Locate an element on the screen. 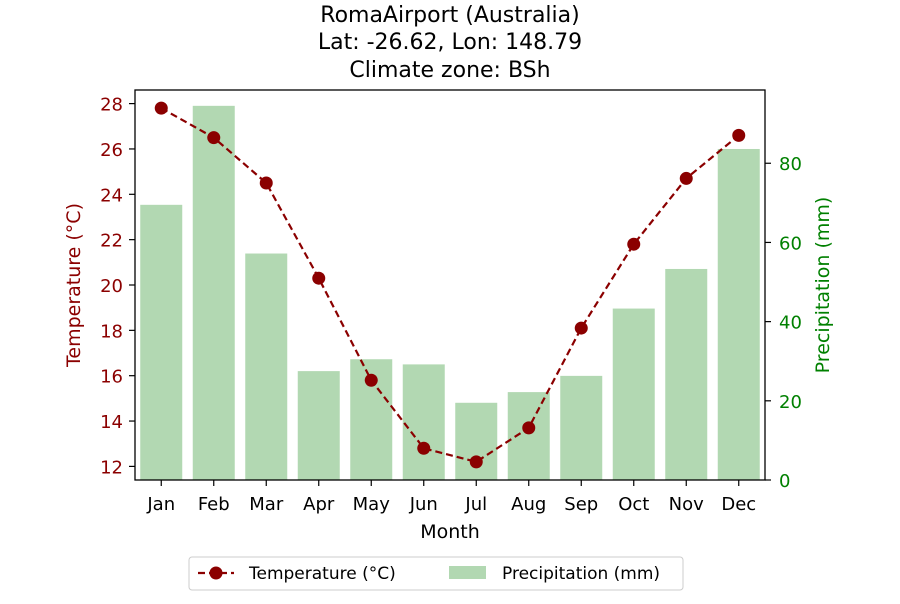 The width and height of the screenshot is (900, 604). x-axis-label: Month is located at coordinates (450, 532).